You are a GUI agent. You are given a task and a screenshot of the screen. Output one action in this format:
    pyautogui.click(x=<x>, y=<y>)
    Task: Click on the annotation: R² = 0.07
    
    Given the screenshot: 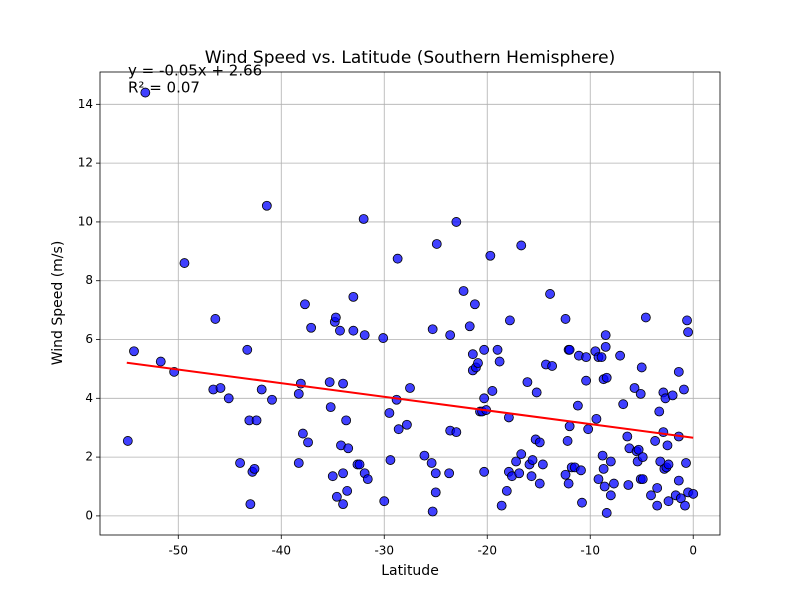 What is the action you would take?
    pyautogui.click(x=164, y=88)
    